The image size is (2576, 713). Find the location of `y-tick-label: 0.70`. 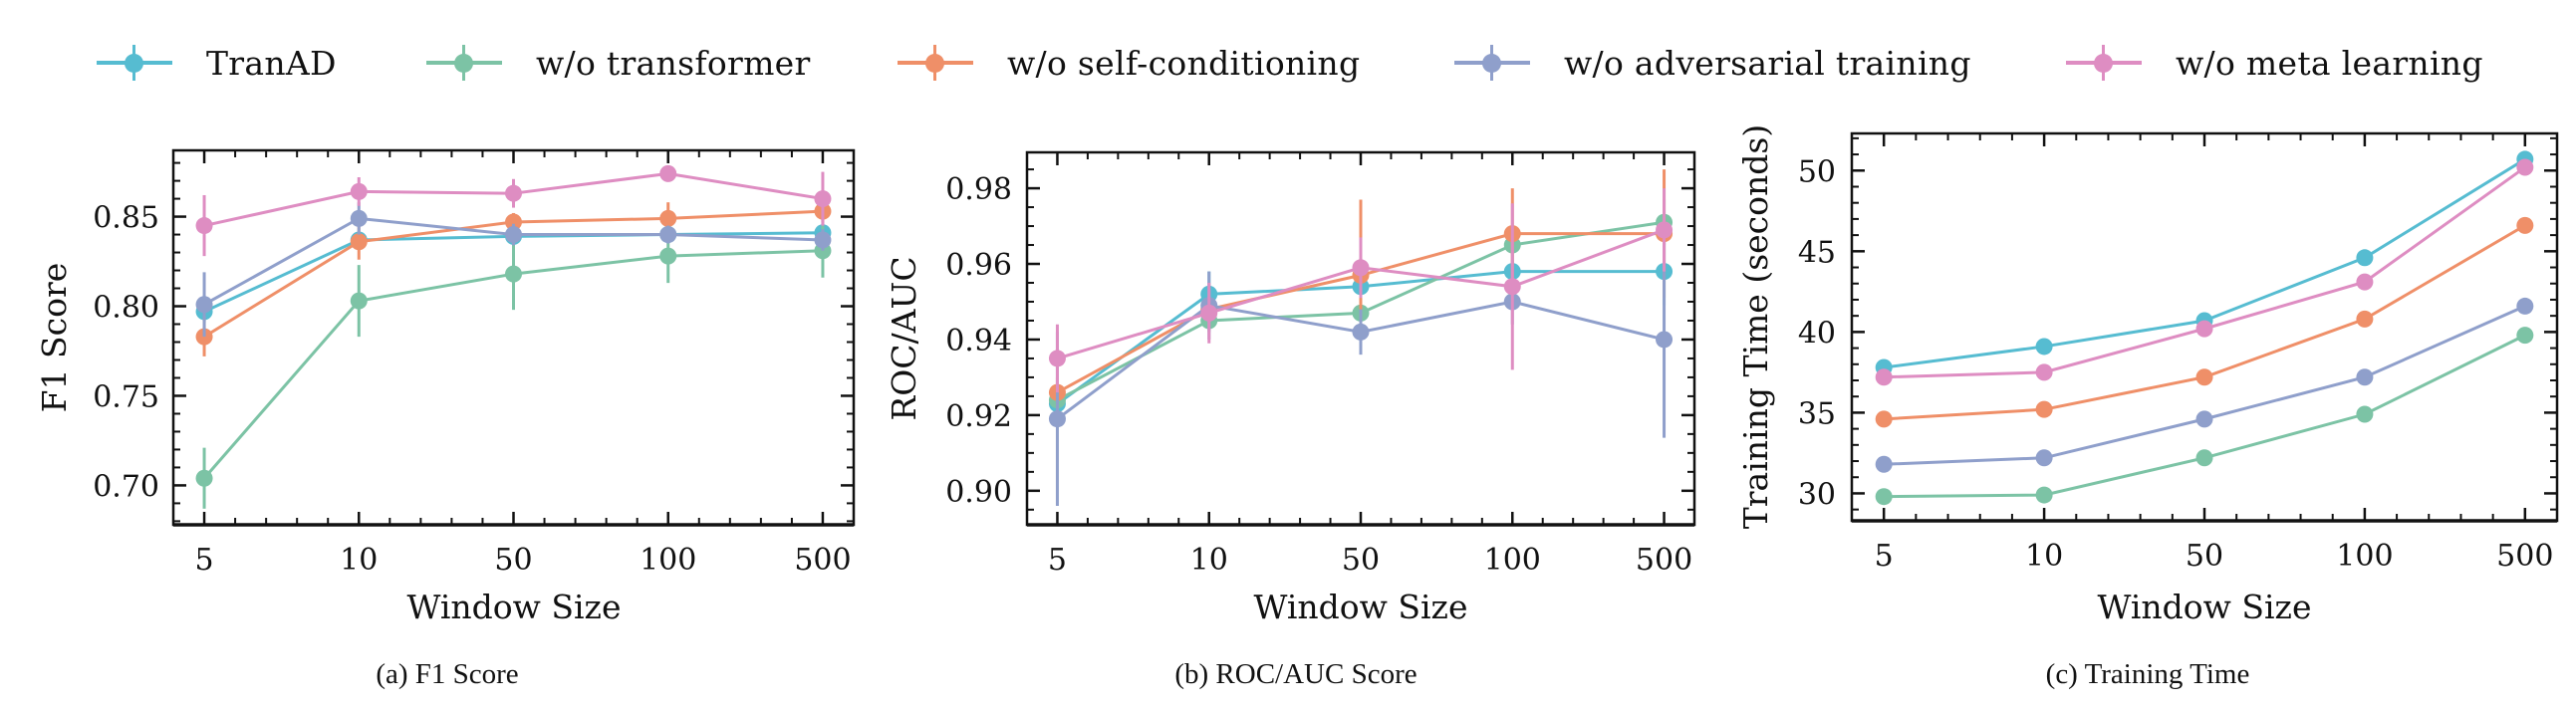

y-tick-label: 0.70 is located at coordinates (126, 486).